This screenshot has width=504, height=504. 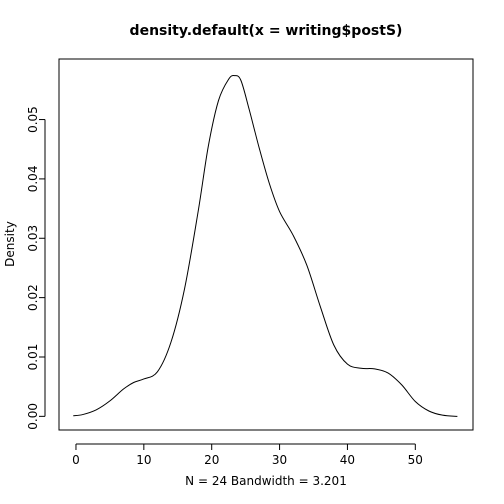 What do you see at coordinates (211, 460) in the screenshot?
I see `x-tick-label: 20` at bounding box center [211, 460].